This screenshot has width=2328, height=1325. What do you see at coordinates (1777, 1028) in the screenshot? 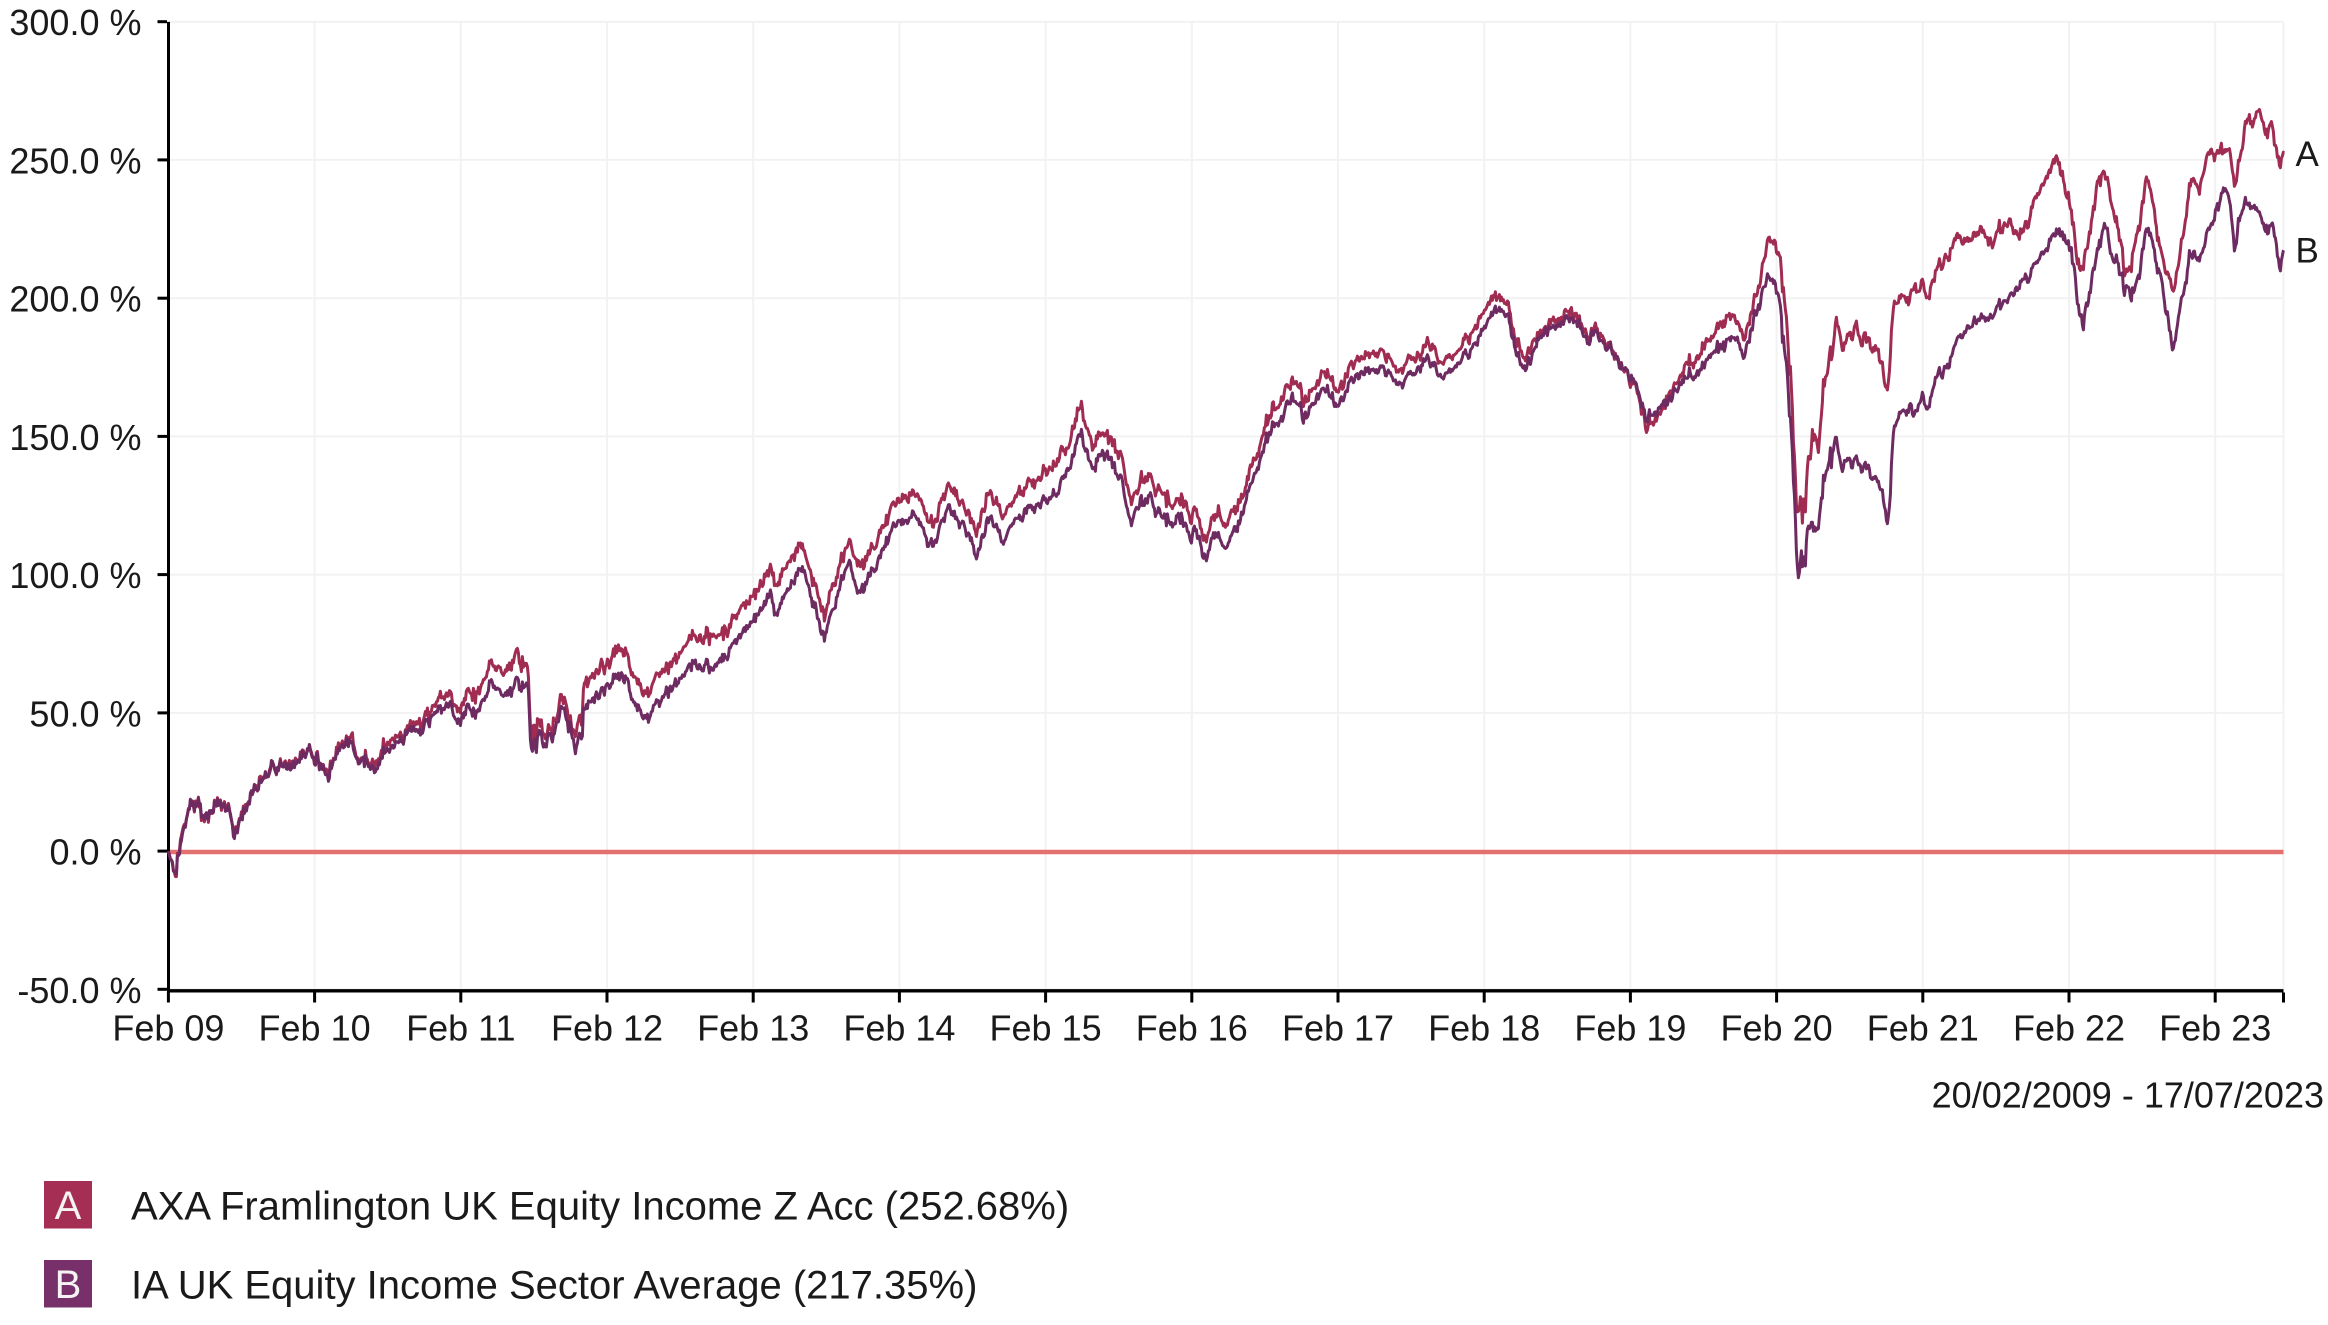
I see `svg-text: Feb 20` at bounding box center [1777, 1028].